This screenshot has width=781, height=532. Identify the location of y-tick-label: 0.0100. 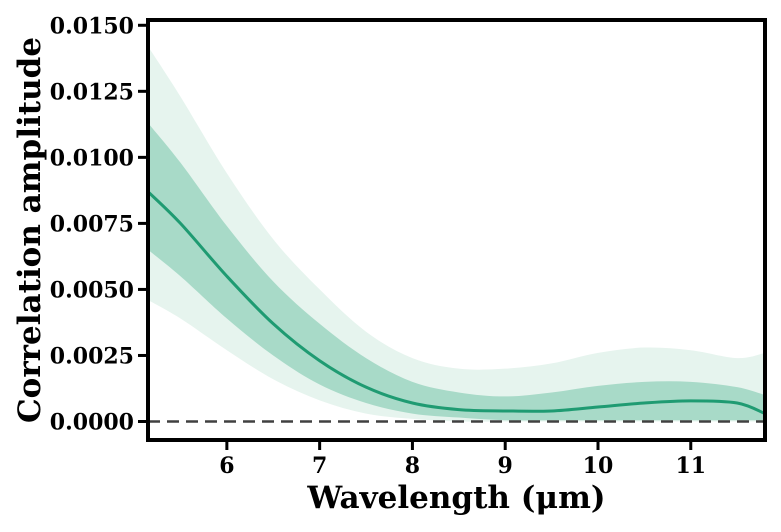
(92, 158).